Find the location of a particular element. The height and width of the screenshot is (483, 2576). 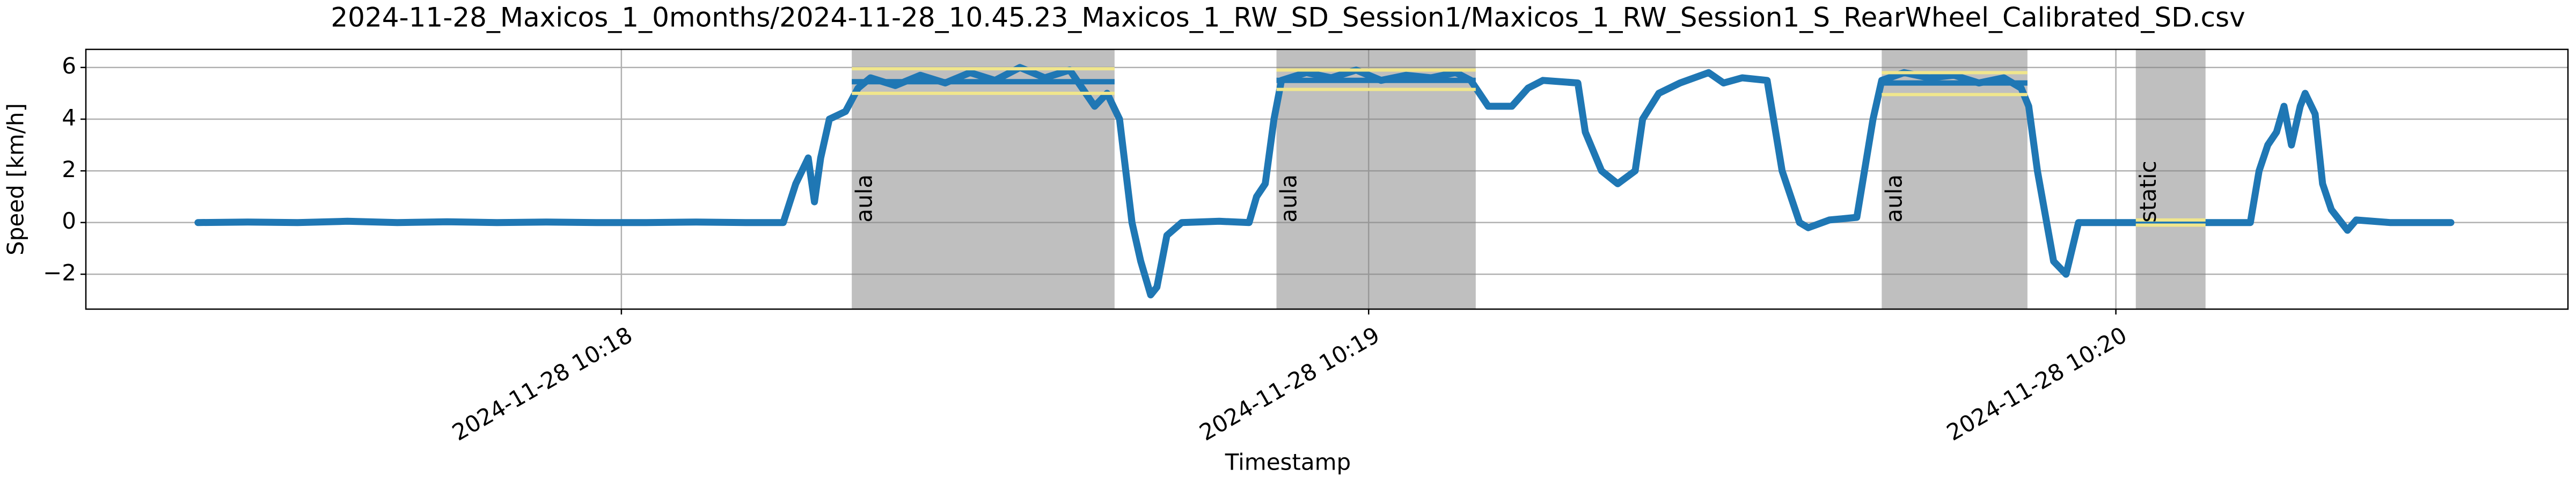

y-tick-label: 6 is located at coordinates (69, 66).